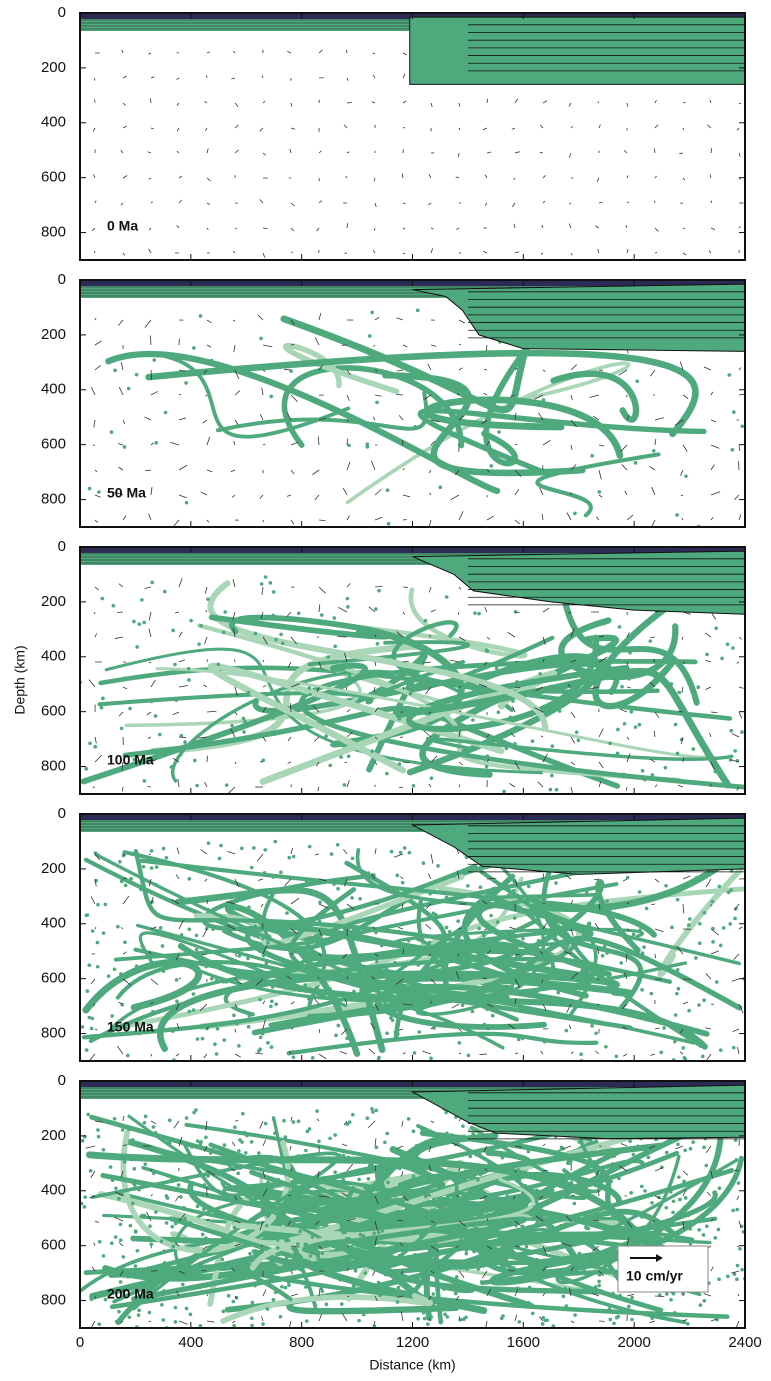 Image resolution: width=771 pixels, height=1381 pixels. I want to click on x-tick-label: 0, so click(80, 1342).